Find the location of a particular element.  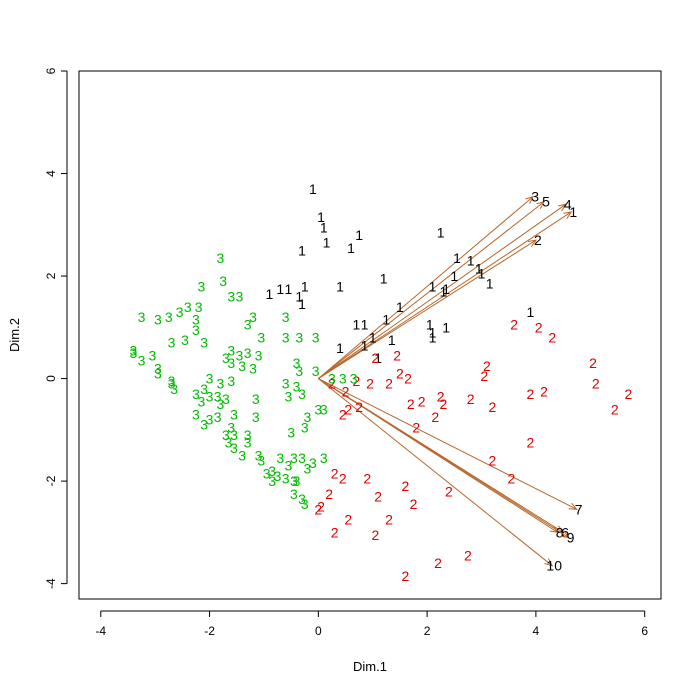

x-tick-label: 6 is located at coordinates (644, 631).